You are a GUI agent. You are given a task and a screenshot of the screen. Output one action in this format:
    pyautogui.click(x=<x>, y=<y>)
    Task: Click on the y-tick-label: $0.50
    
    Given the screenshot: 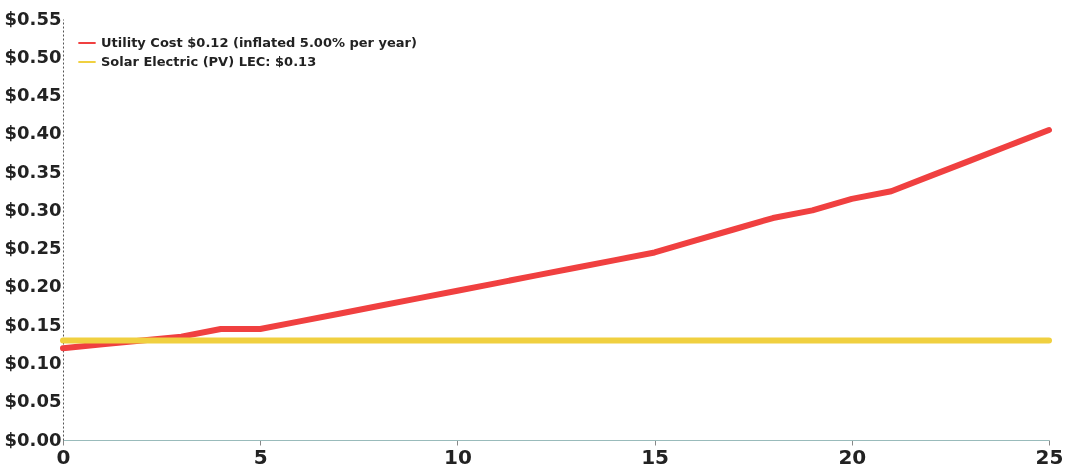 What is the action you would take?
    pyautogui.click(x=33, y=56)
    